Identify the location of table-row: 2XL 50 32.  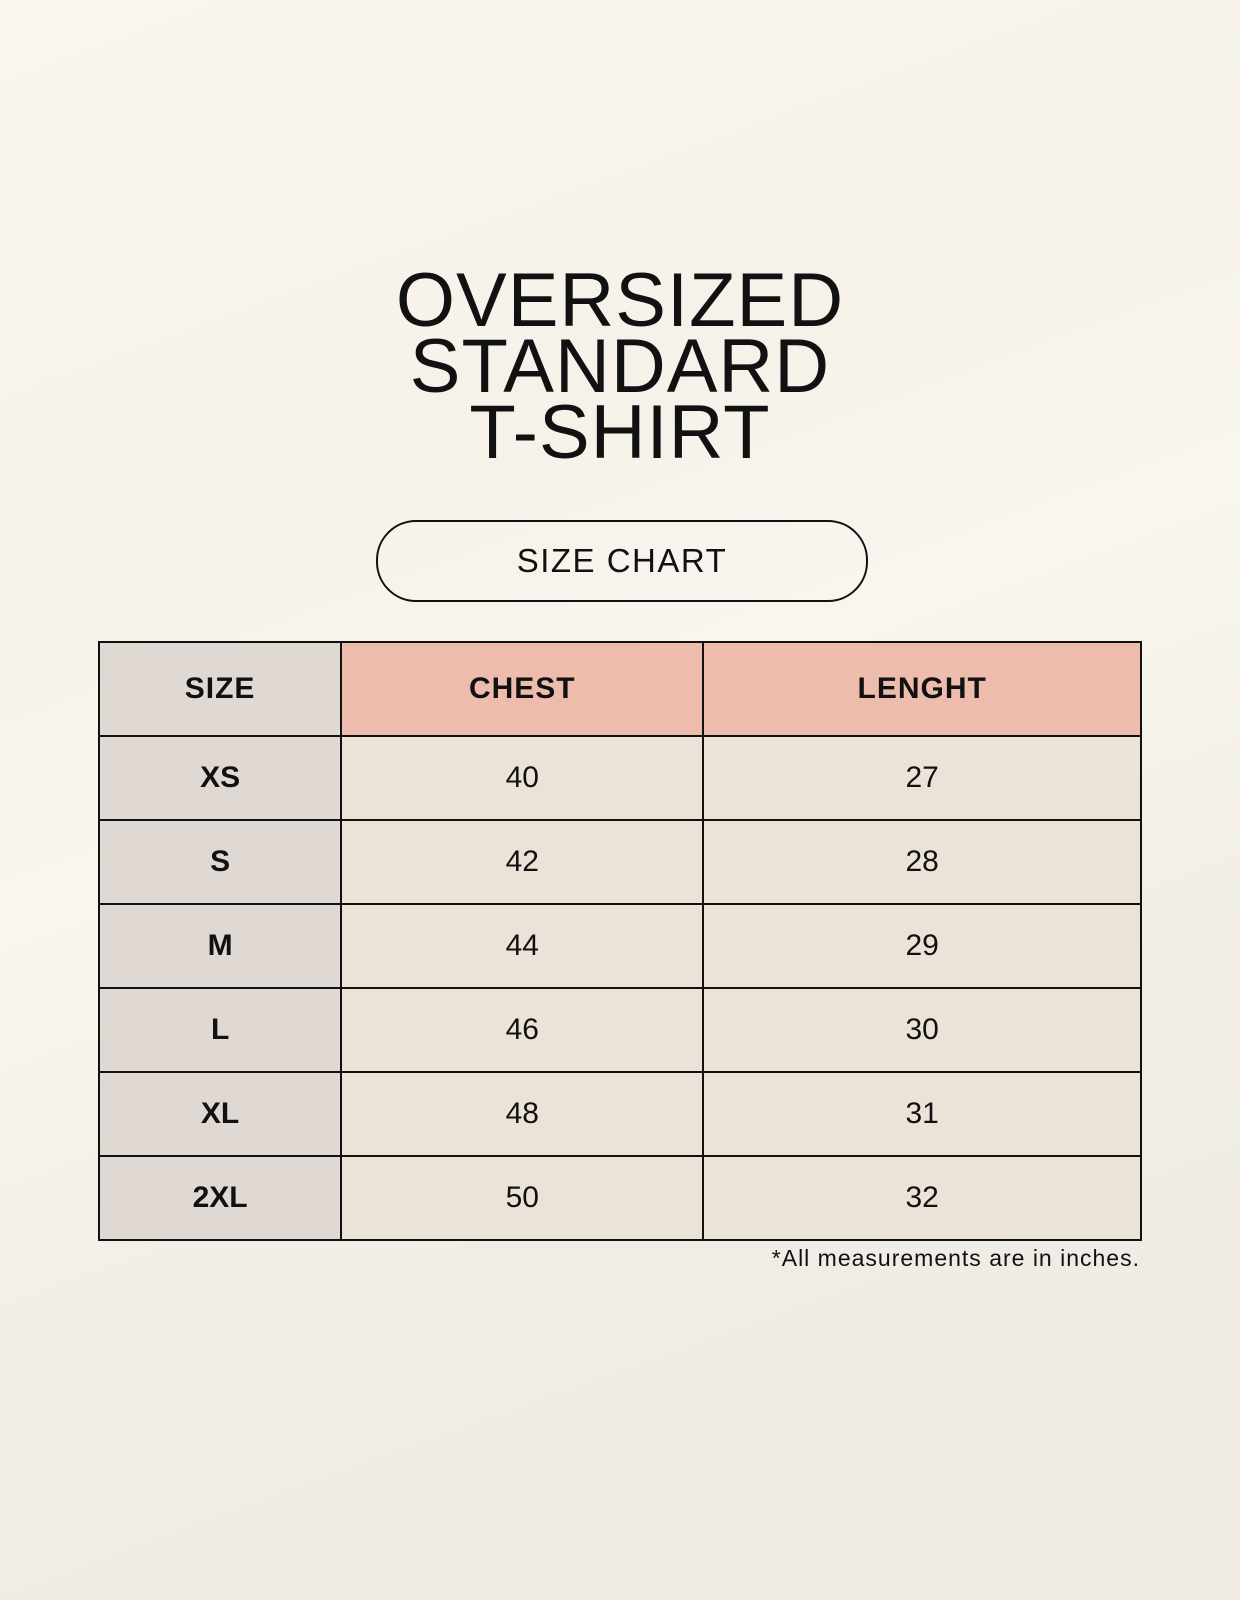
(619, 1198).